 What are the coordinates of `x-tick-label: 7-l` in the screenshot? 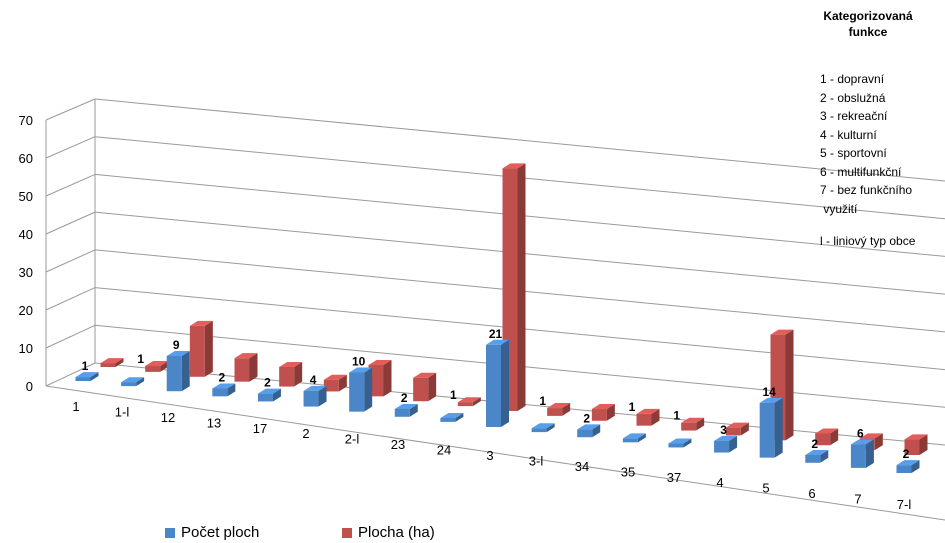 It's located at (904, 504).